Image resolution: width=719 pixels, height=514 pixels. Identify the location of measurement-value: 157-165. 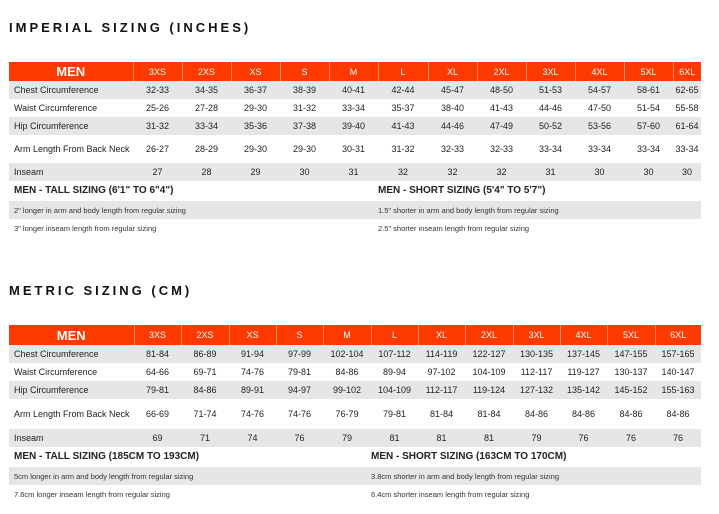
(678, 354).